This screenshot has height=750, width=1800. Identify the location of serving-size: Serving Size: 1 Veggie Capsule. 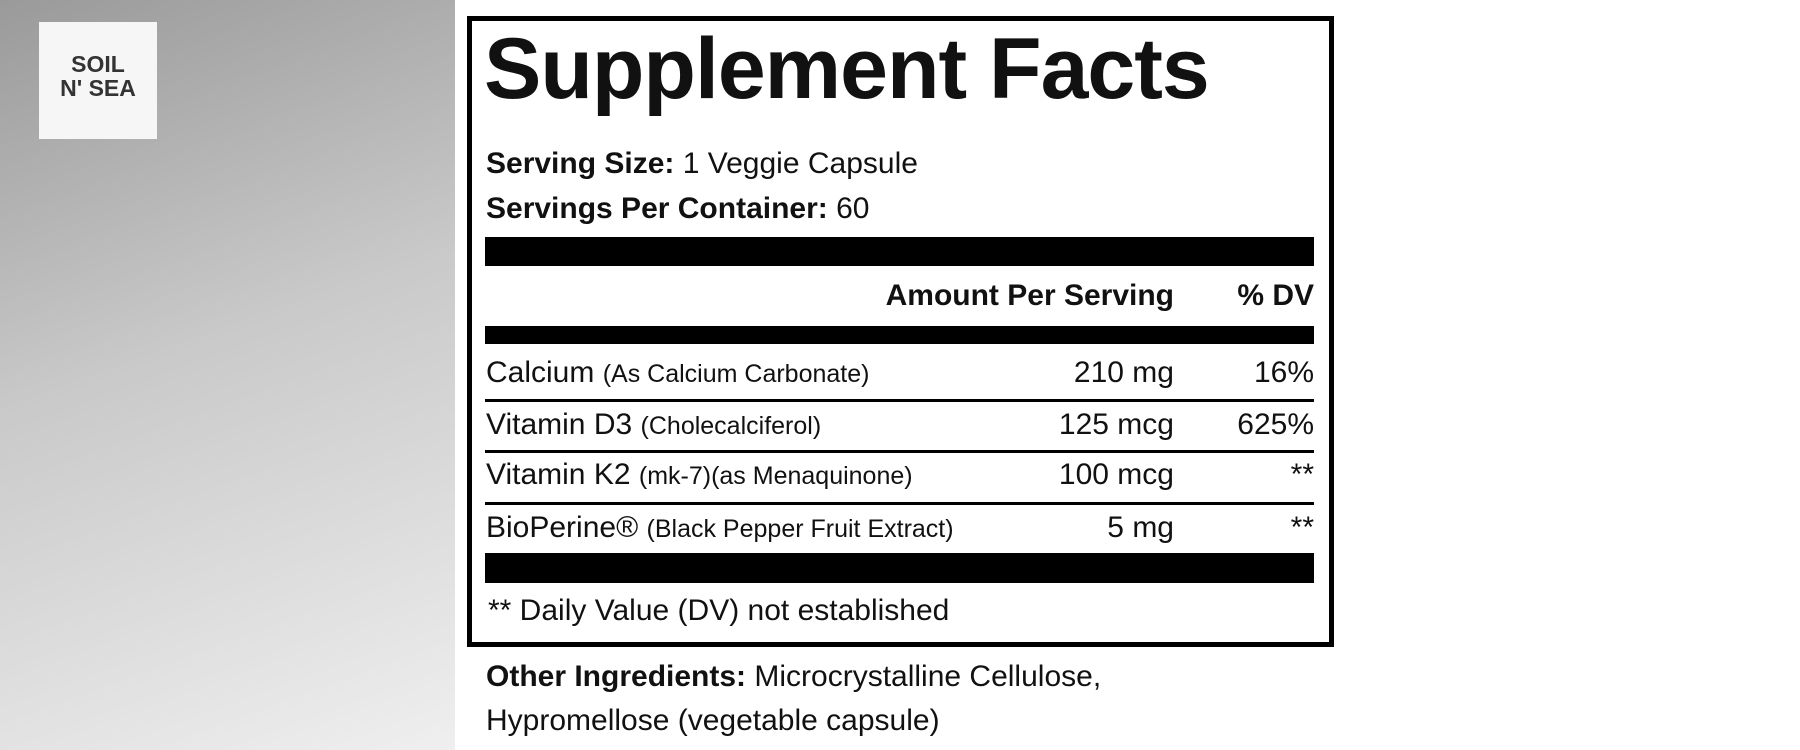
(702, 164).